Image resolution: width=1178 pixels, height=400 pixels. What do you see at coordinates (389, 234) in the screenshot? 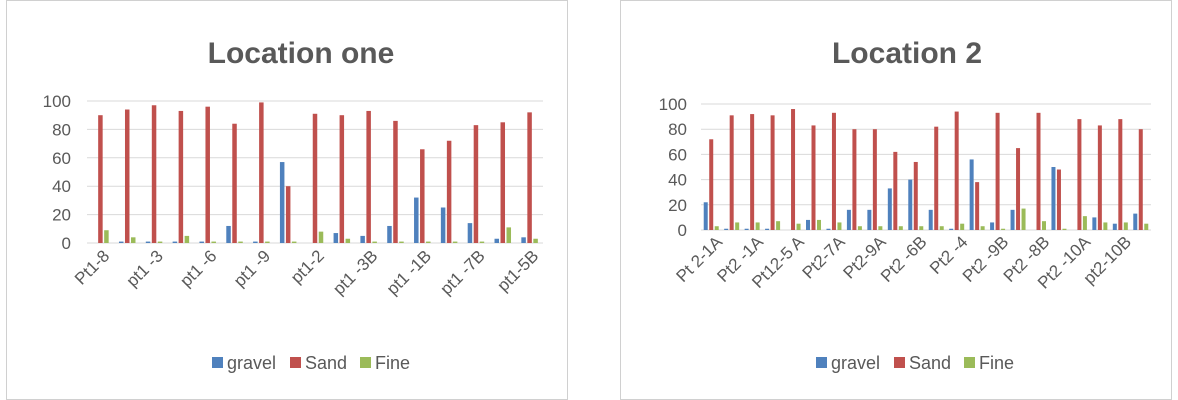
I see `bar-gravel-pt1-4b` at bounding box center [389, 234].